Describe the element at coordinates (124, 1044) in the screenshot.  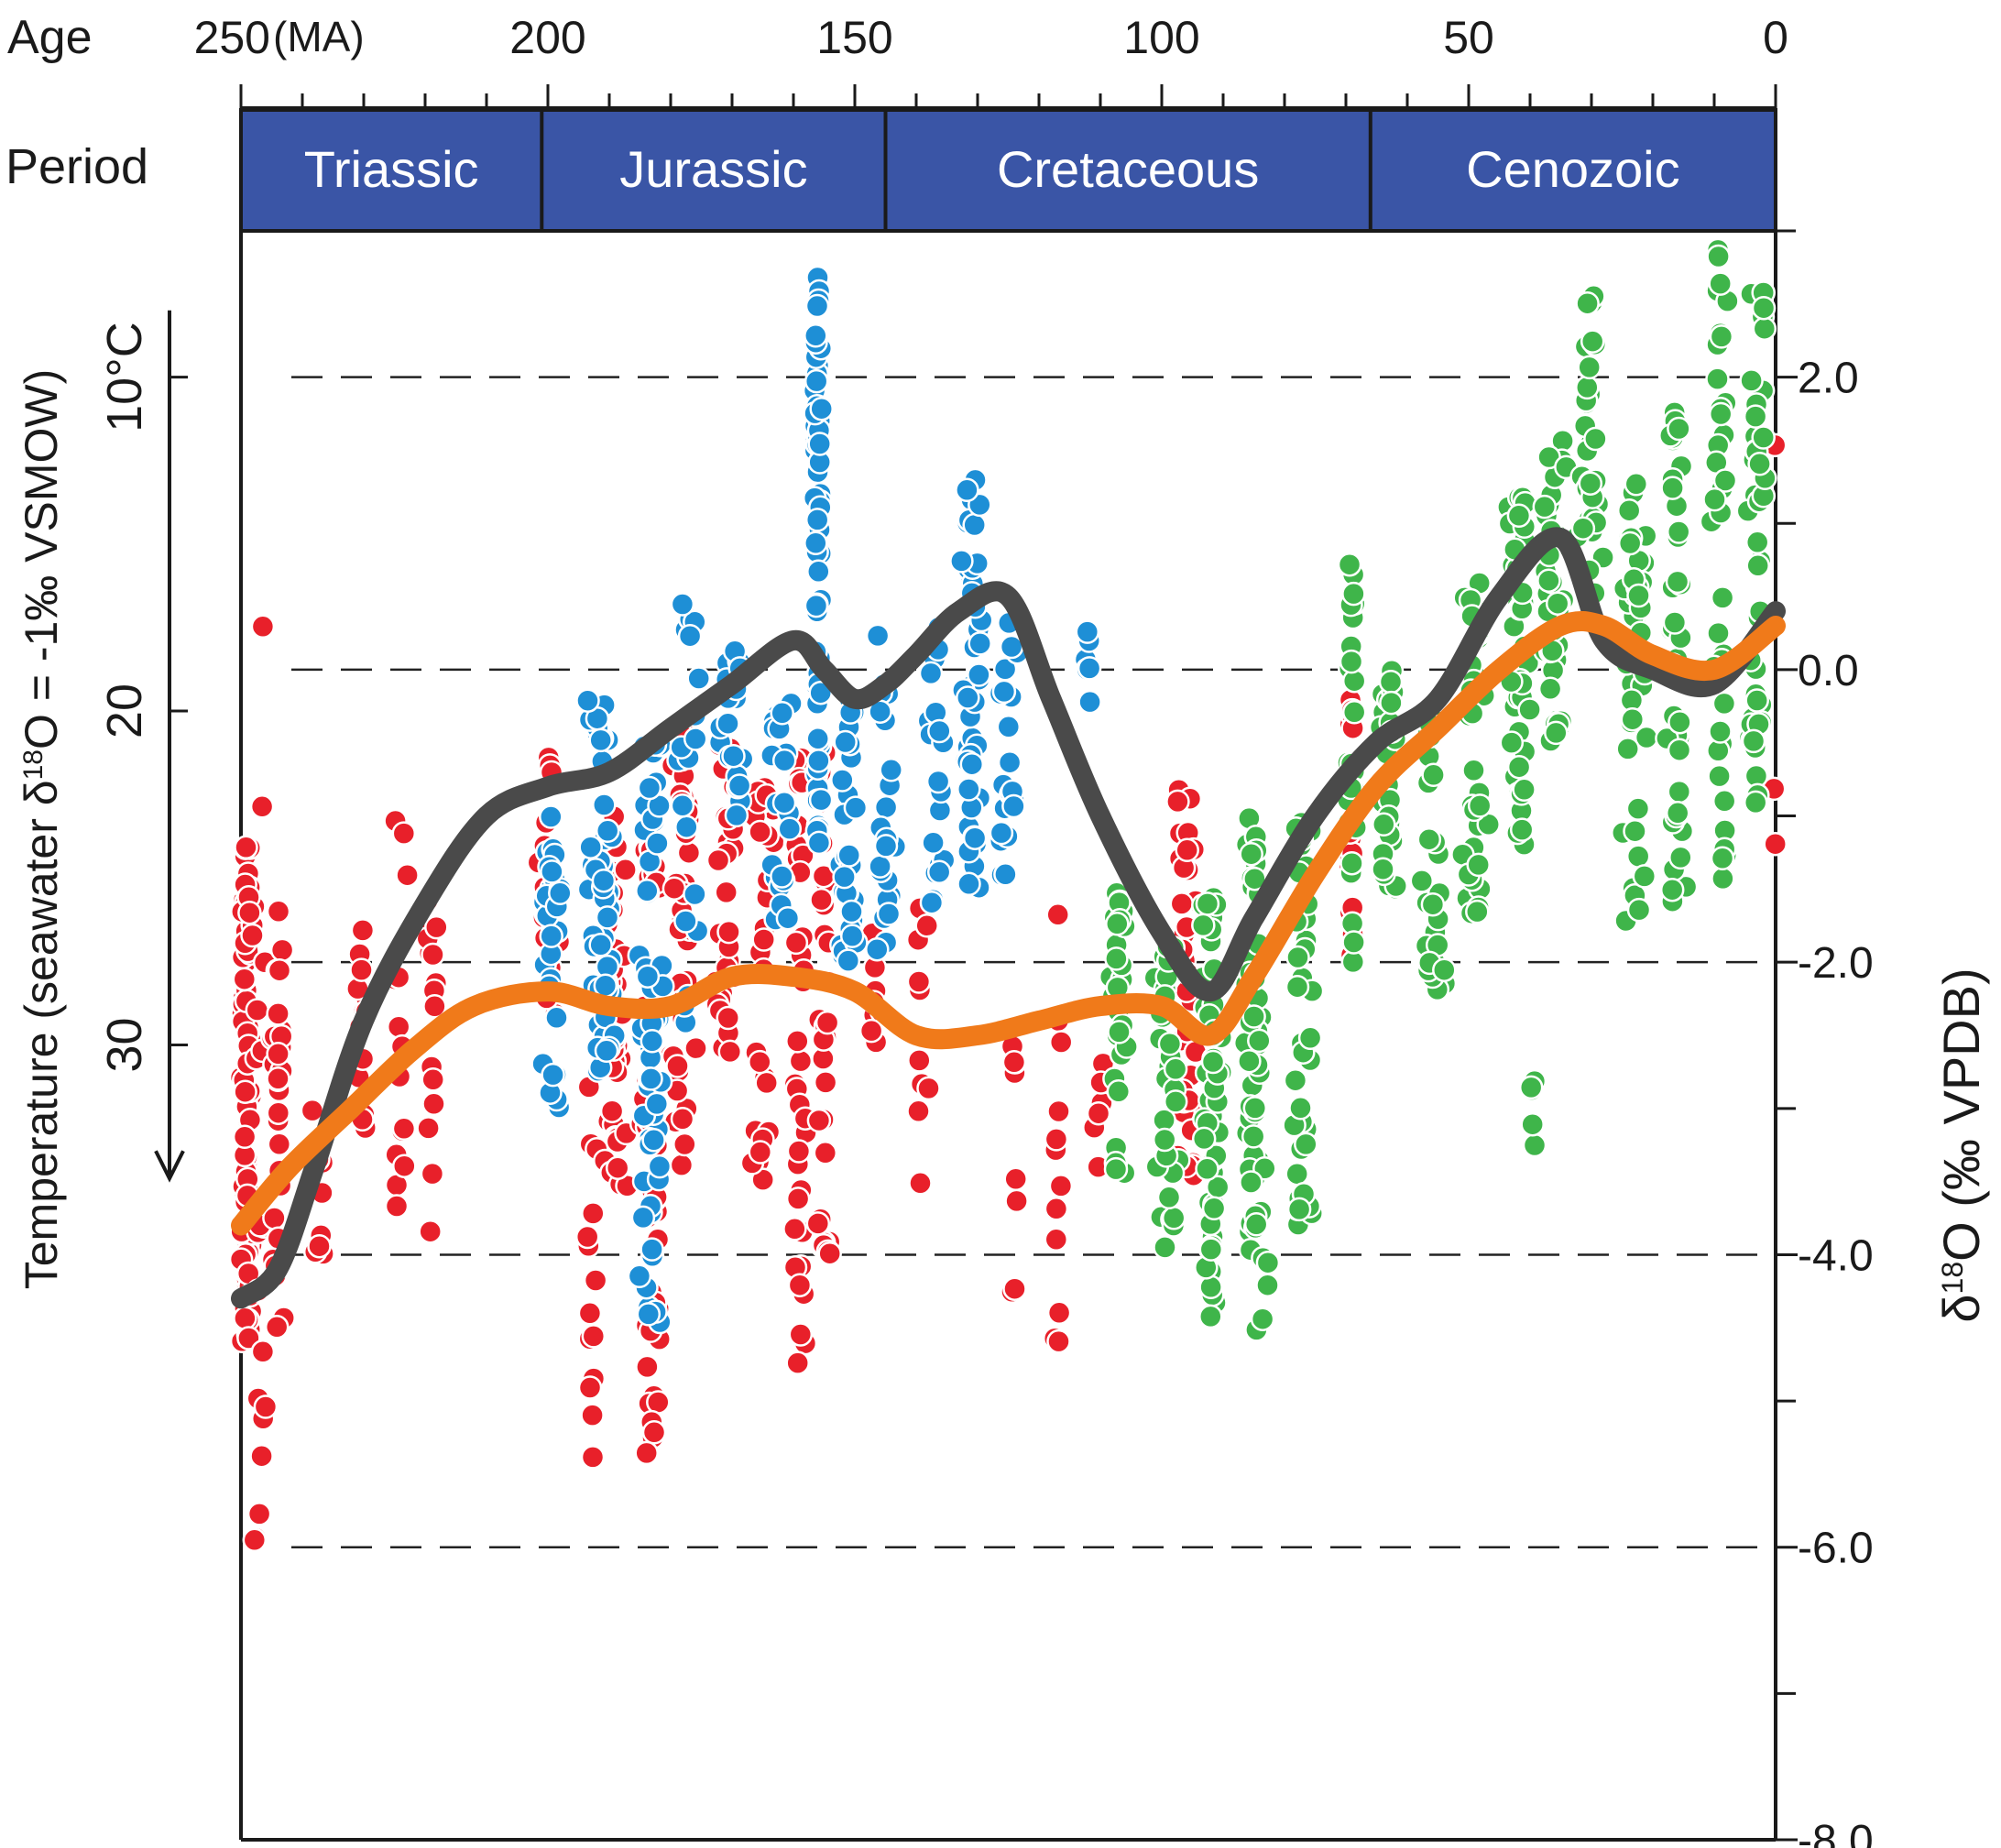
I see `temperature-tick-label: 30` at that location.